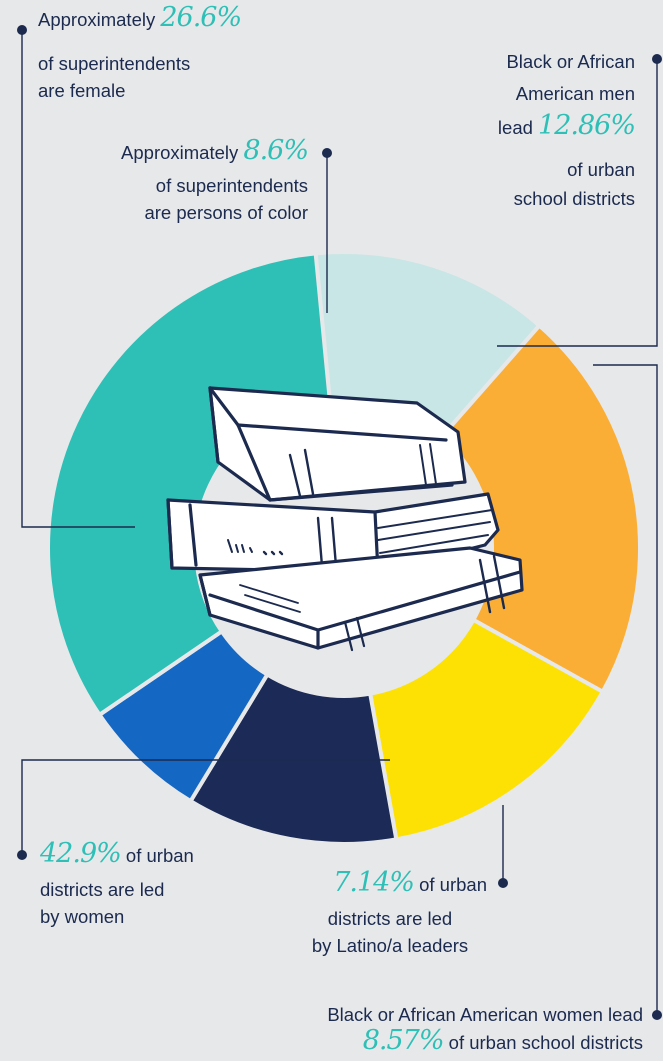 Image resolution: width=663 pixels, height=1061 pixels. Describe the element at coordinates (327, 153) in the screenshot. I see `dot-persons-of-color` at that location.